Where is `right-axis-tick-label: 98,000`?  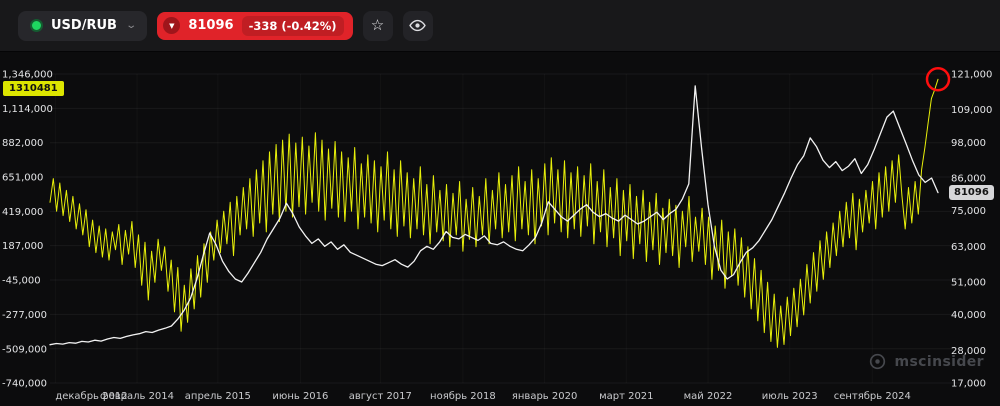 right-axis-tick-label: 98,000 is located at coordinates (968, 143).